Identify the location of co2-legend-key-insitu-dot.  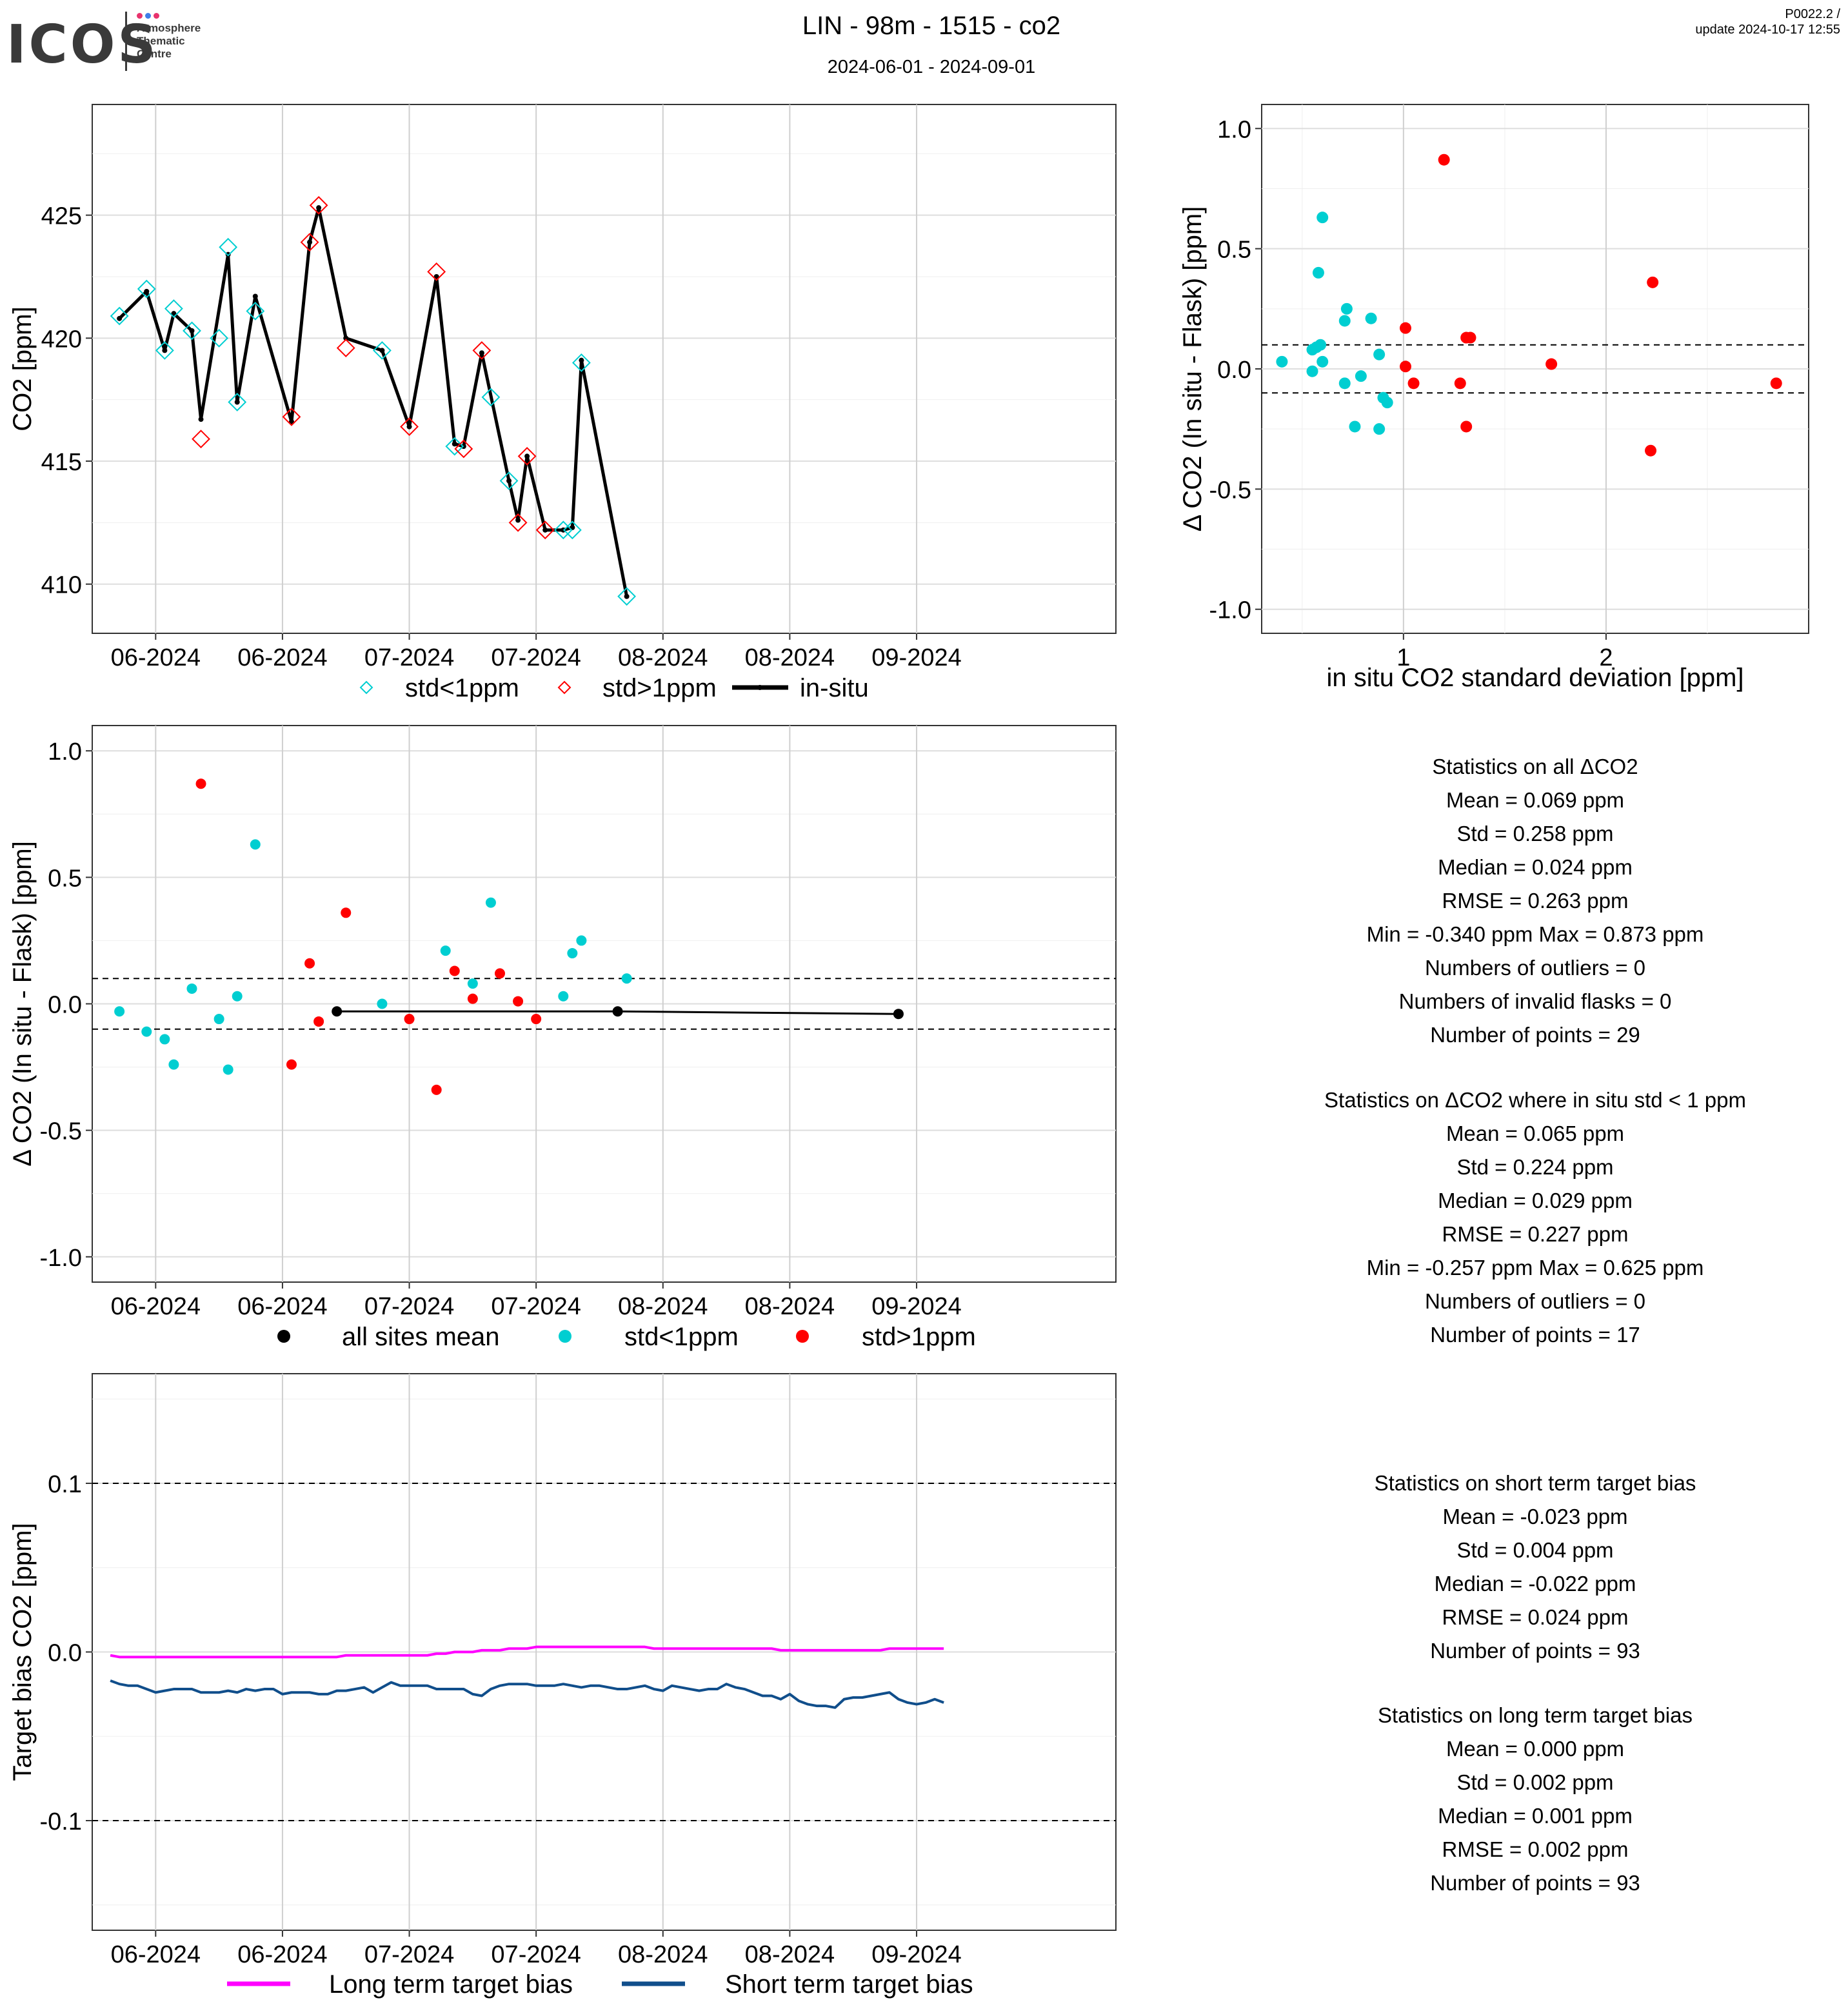
(760, 687).